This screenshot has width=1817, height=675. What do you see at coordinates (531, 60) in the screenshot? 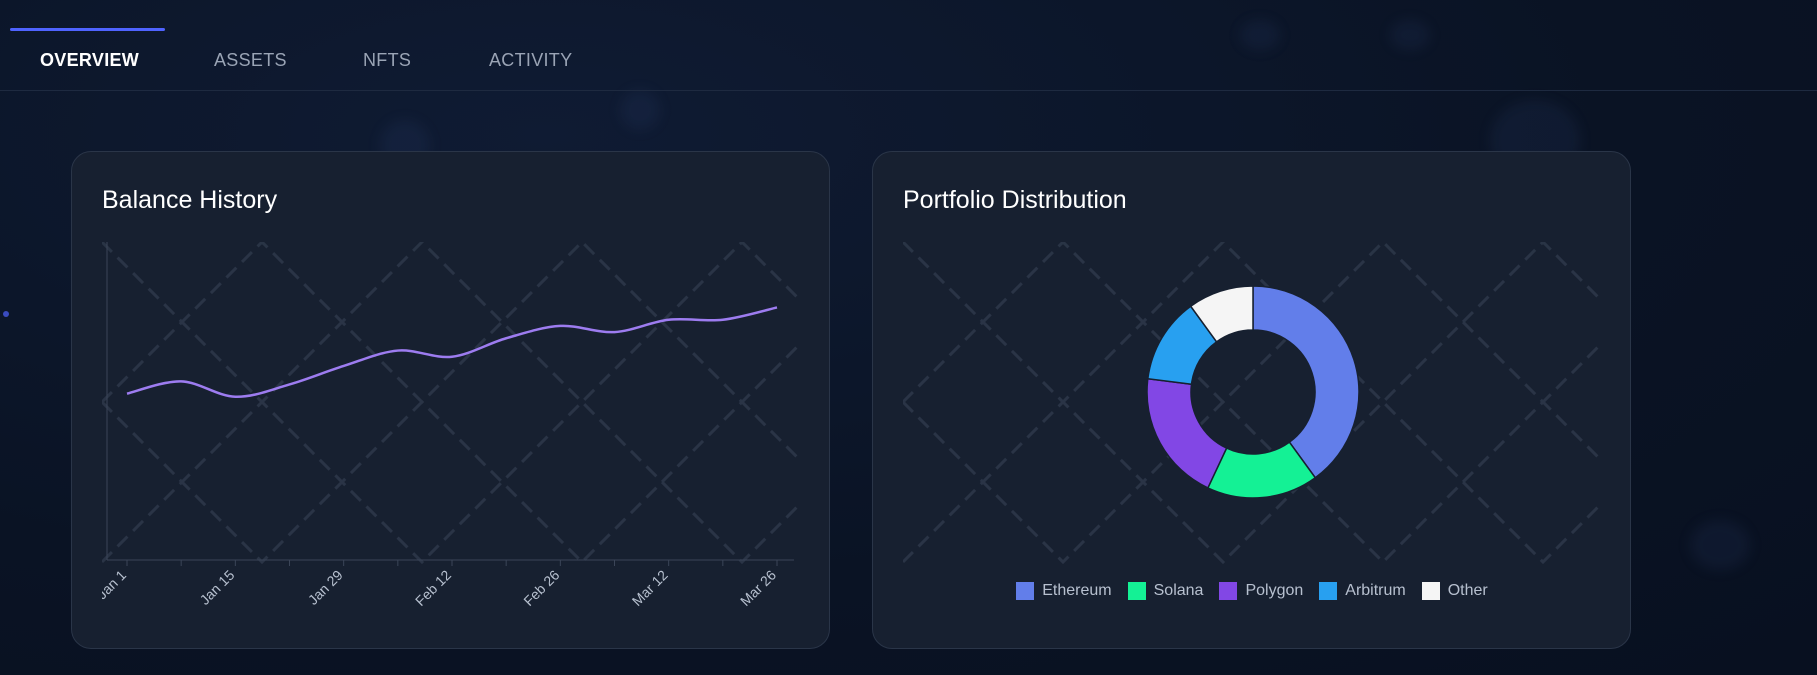
I see `tab-activity: ACTIVITY` at bounding box center [531, 60].